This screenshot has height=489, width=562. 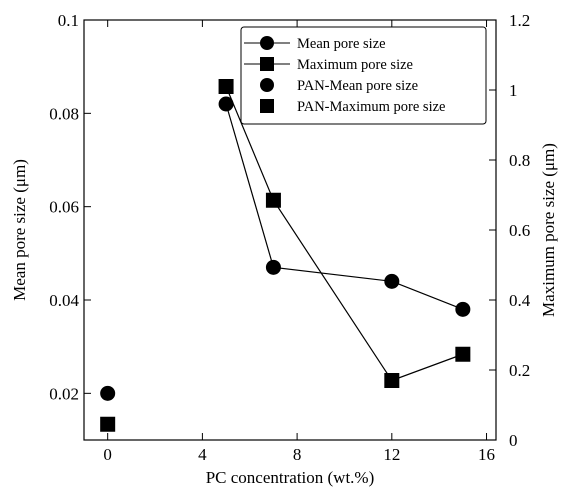 What do you see at coordinates (357, 86) in the screenshot?
I see `legend-label-pan-mean: PAN-Mean pore size` at bounding box center [357, 86].